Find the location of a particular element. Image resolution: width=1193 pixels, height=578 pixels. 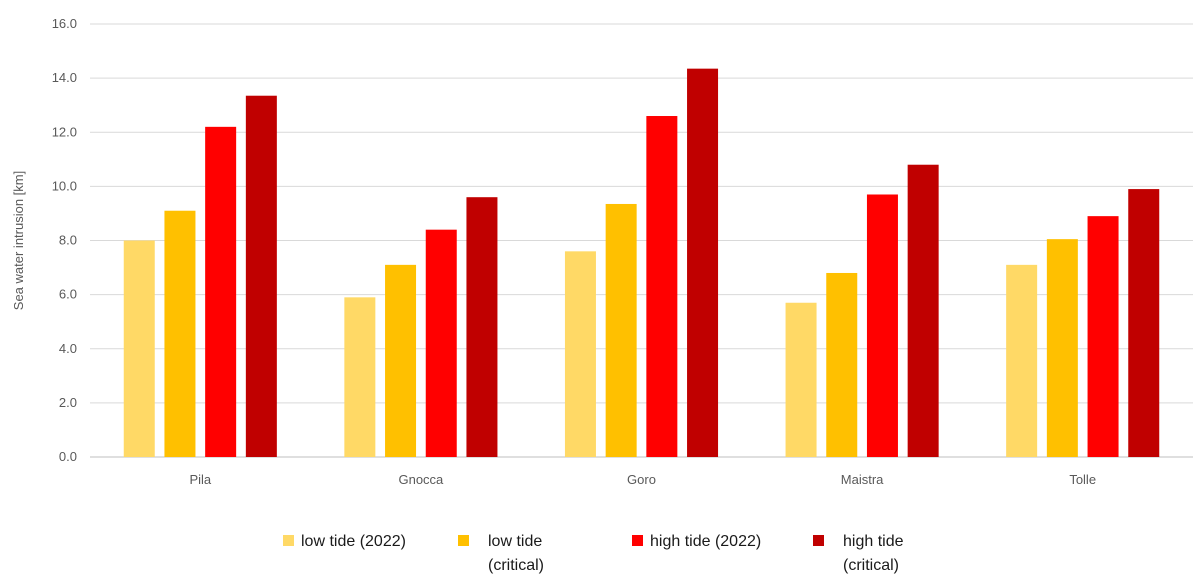

y-tick-label: 16.0 is located at coordinates (64, 23).